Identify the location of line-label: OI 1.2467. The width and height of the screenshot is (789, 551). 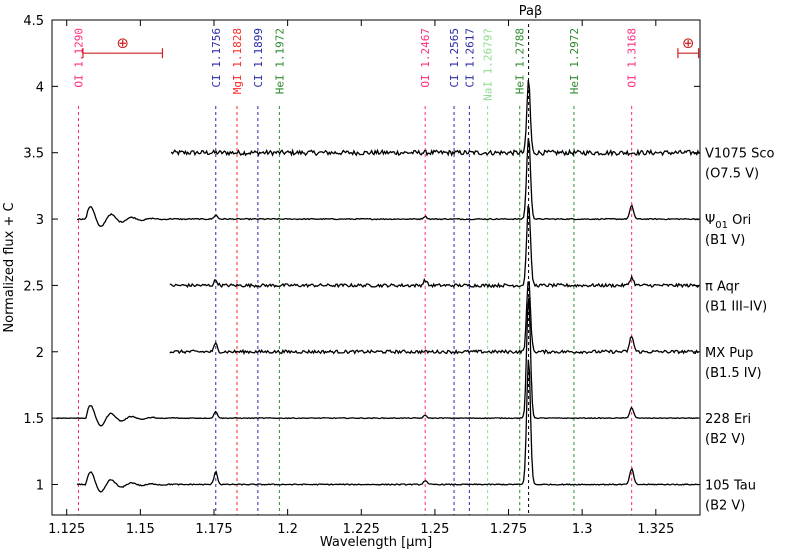
(425, 58).